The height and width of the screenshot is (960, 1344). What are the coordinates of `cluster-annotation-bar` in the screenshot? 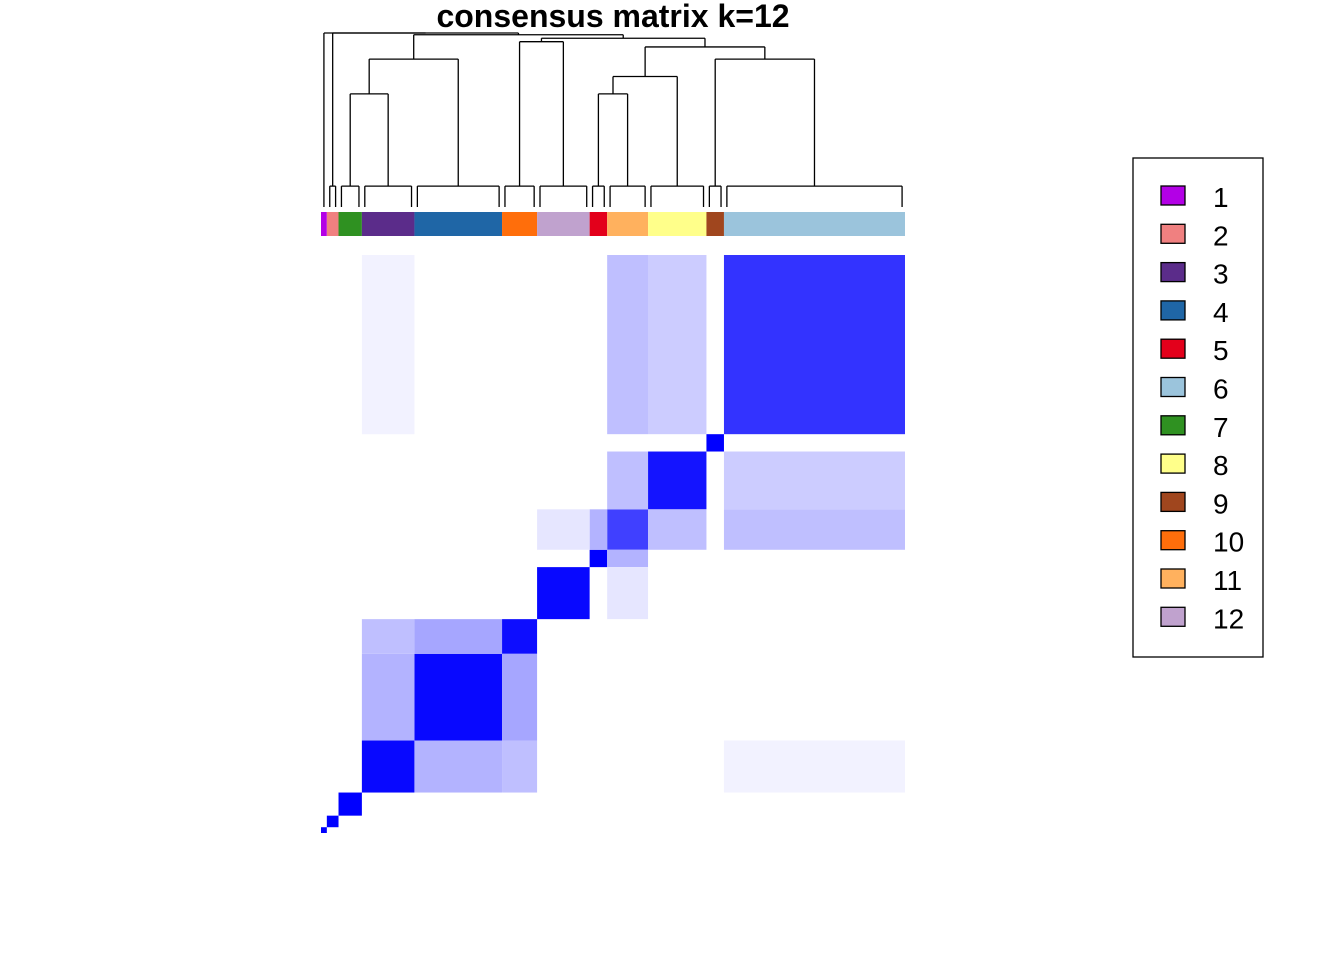 It's located at (613, 224).